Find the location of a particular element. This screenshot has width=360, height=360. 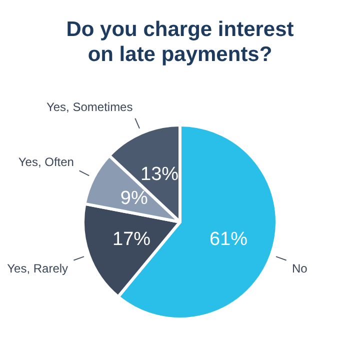

slice-label: No is located at coordinates (300, 268).